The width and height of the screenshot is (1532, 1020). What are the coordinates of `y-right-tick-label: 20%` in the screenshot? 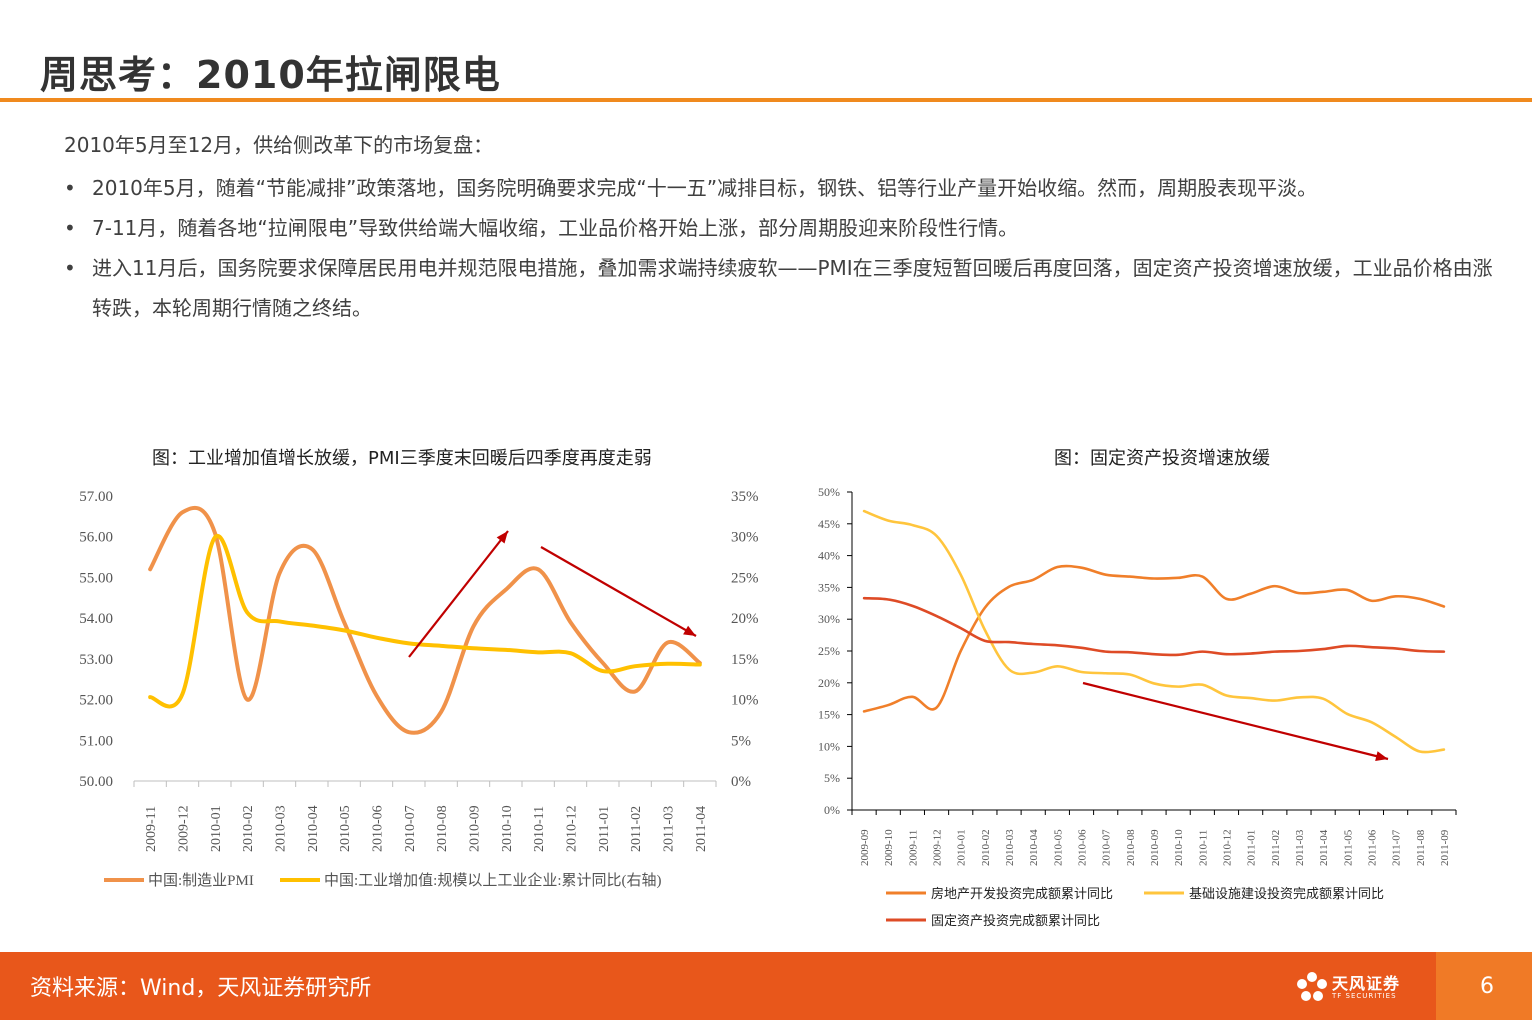 It's located at (745, 619).